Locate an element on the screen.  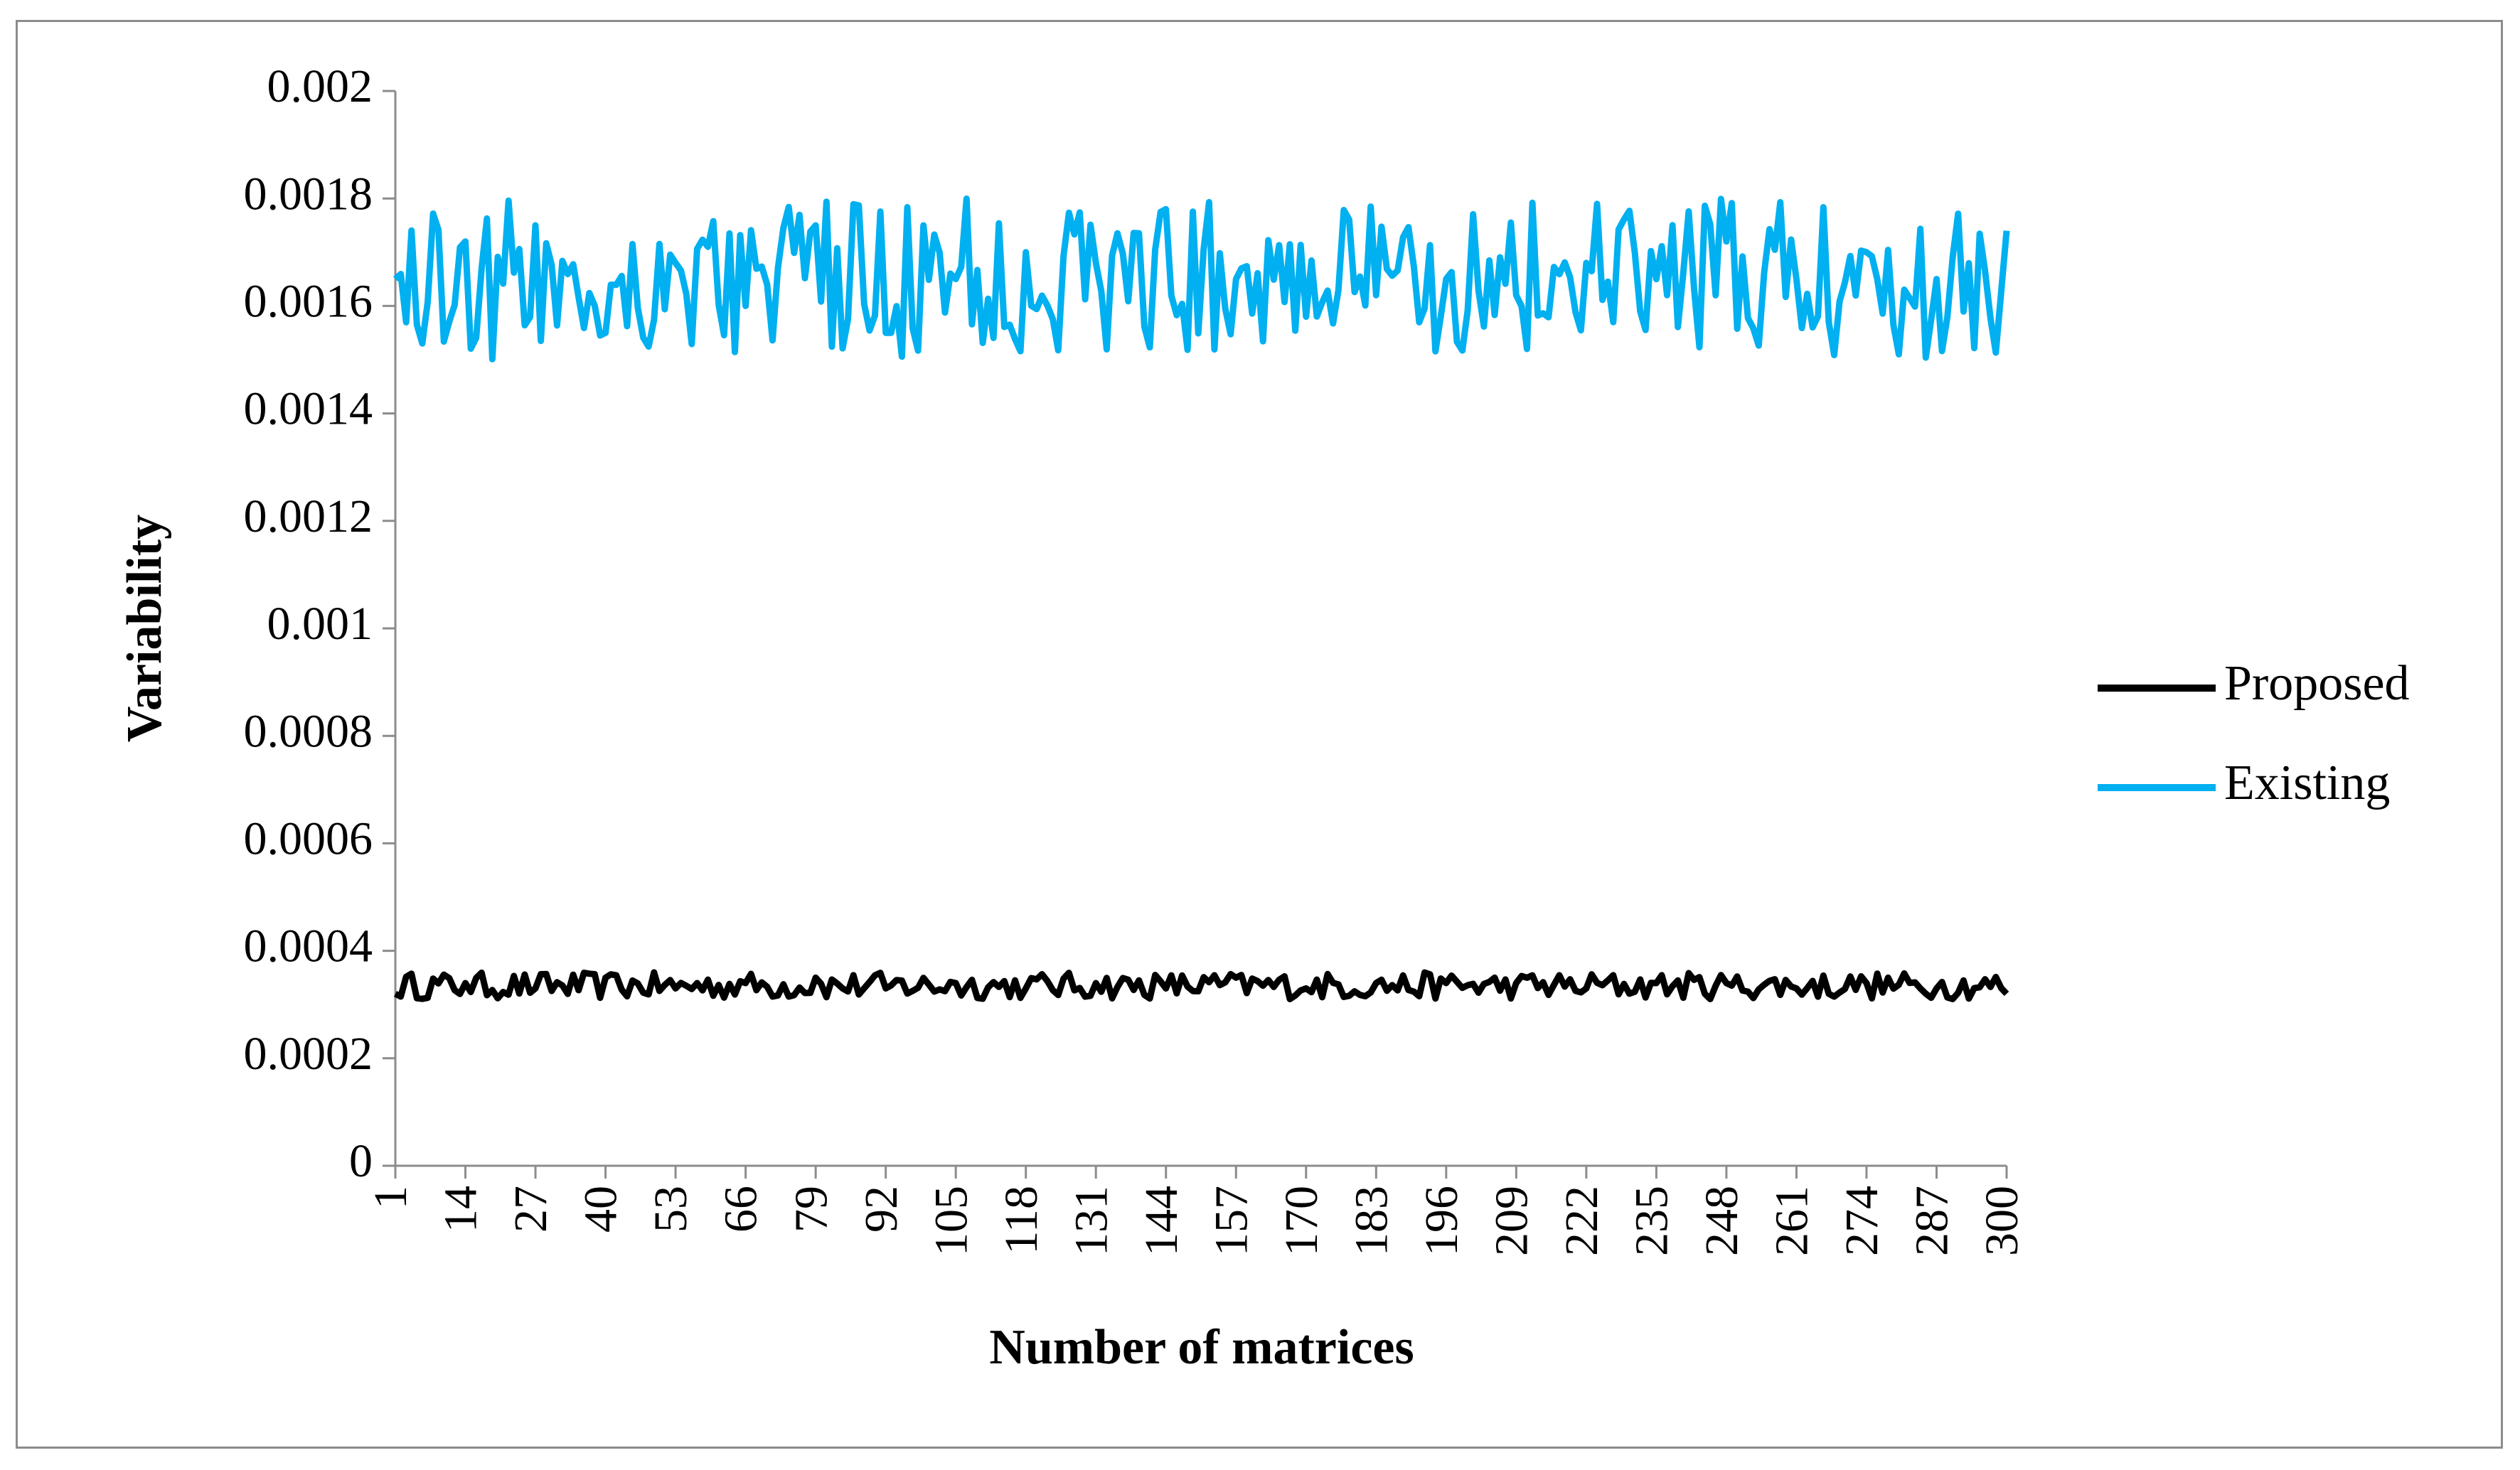
x-tick-label: 196 is located at coordinates (1442, 1221).